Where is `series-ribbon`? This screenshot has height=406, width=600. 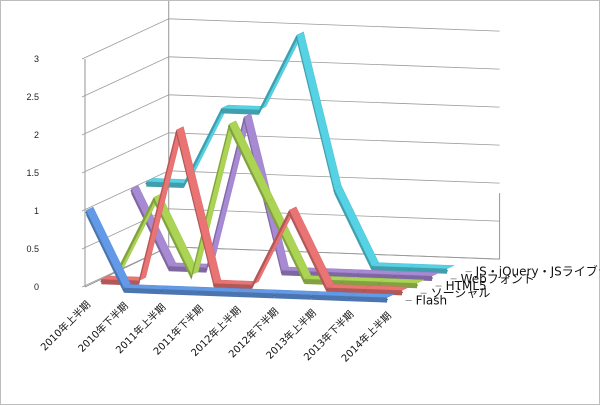
series-ribbon is located at coordinates (240, 254).